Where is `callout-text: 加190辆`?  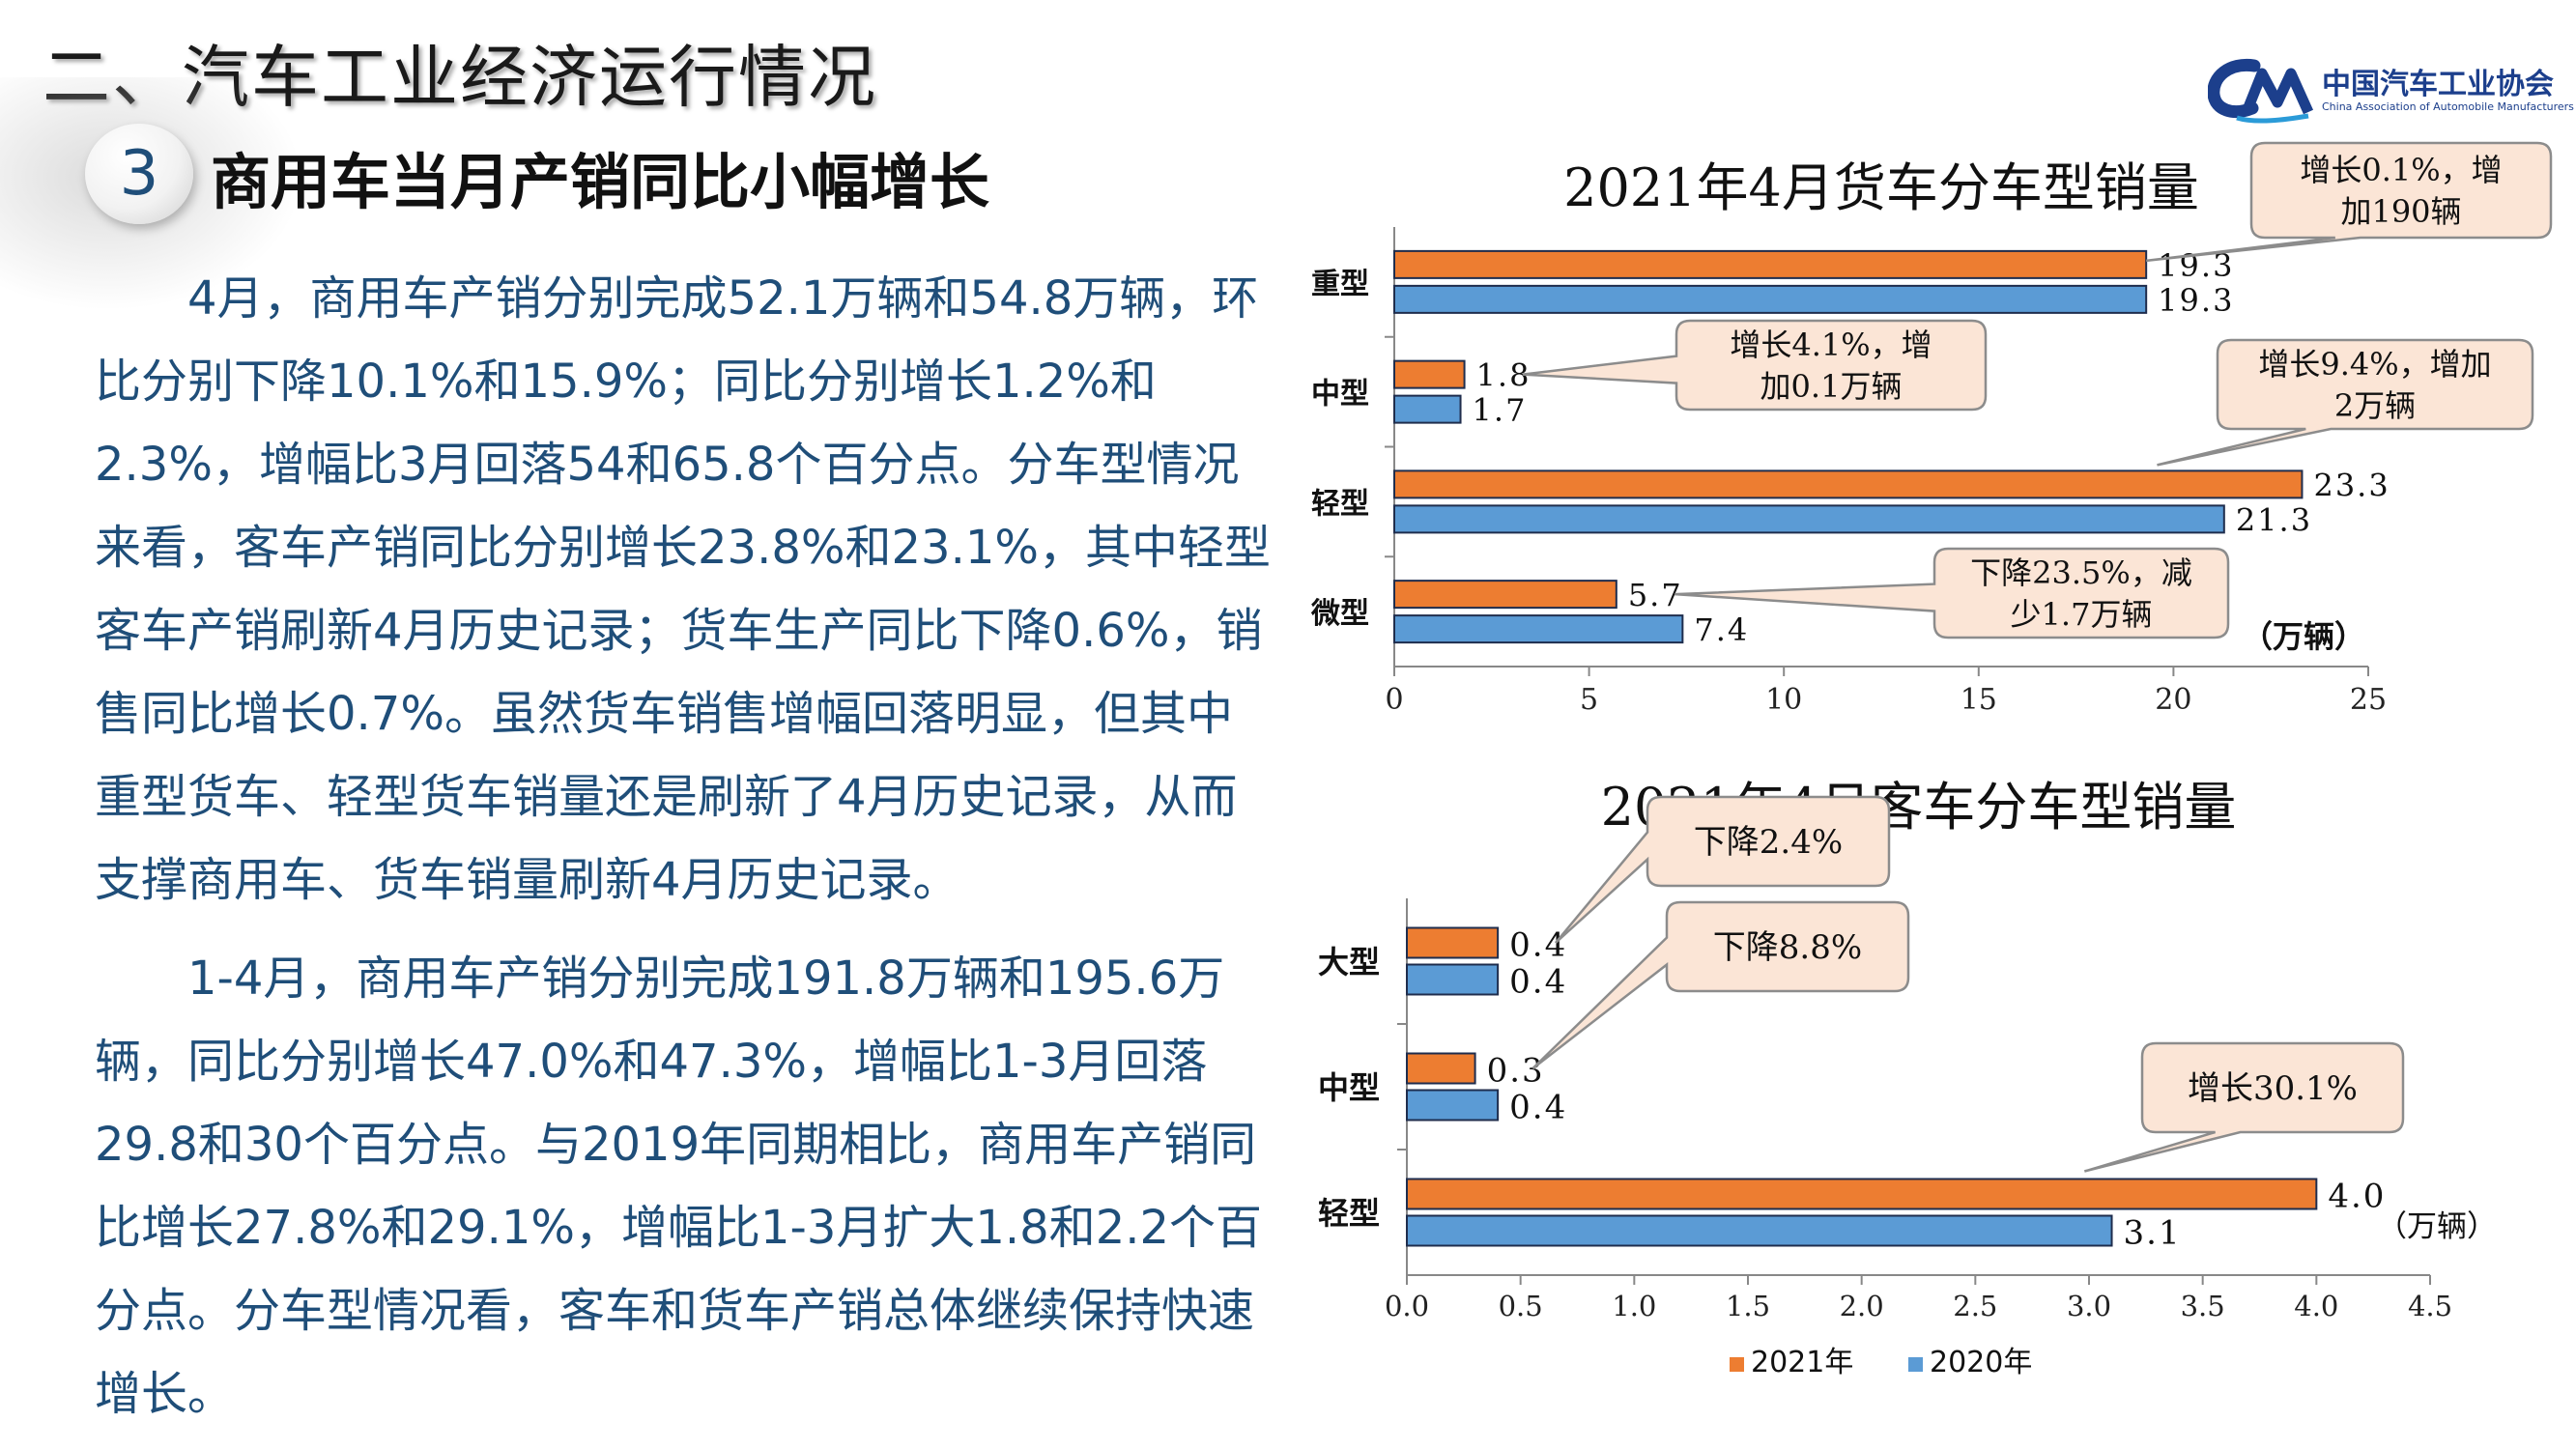 callout-text: 加190辆 is located at coordinates (2401, 211).